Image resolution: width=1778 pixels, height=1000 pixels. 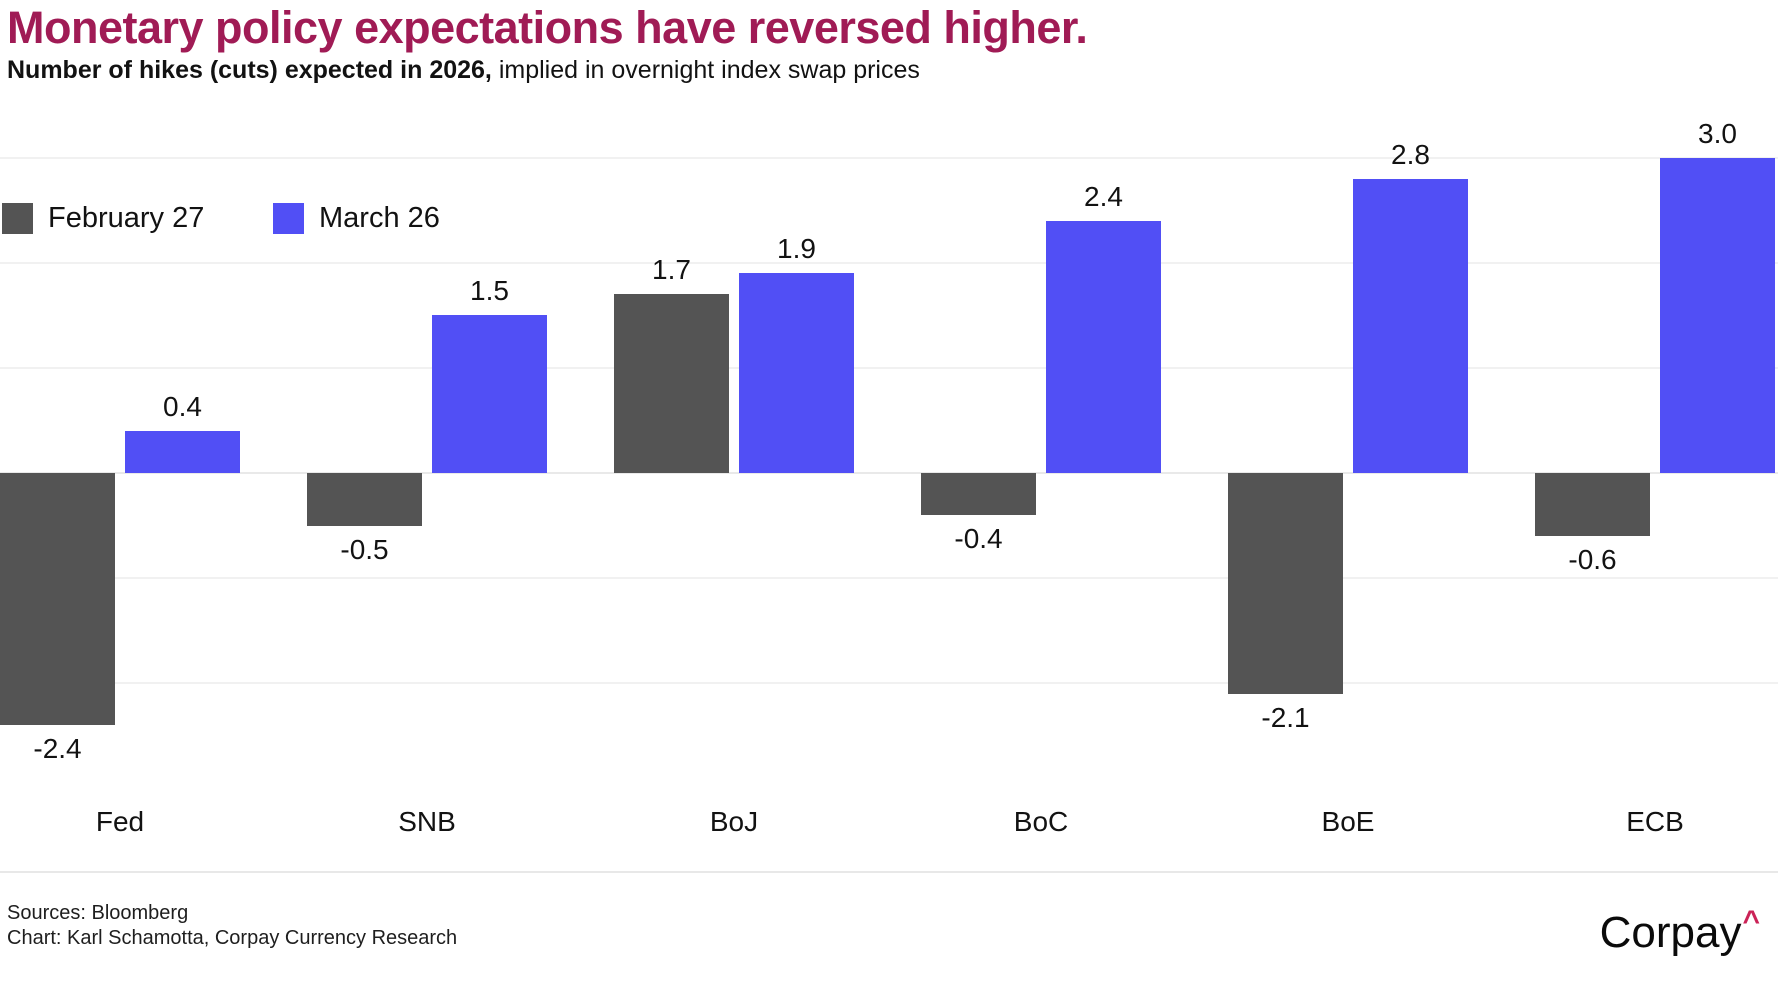 What do you see at coordinates (1655, 821) in the screenshot?
I see `category-label-ecb: ECB` at bounding box center [1655, 821].